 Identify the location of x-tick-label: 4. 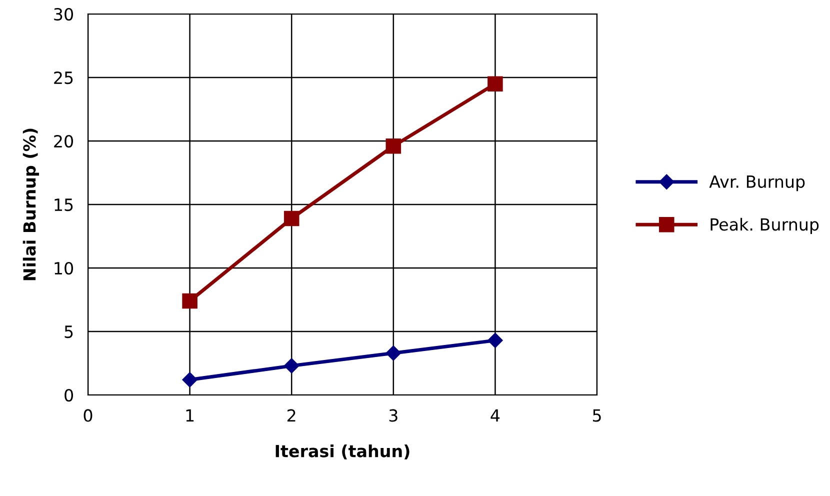
(495, 415).